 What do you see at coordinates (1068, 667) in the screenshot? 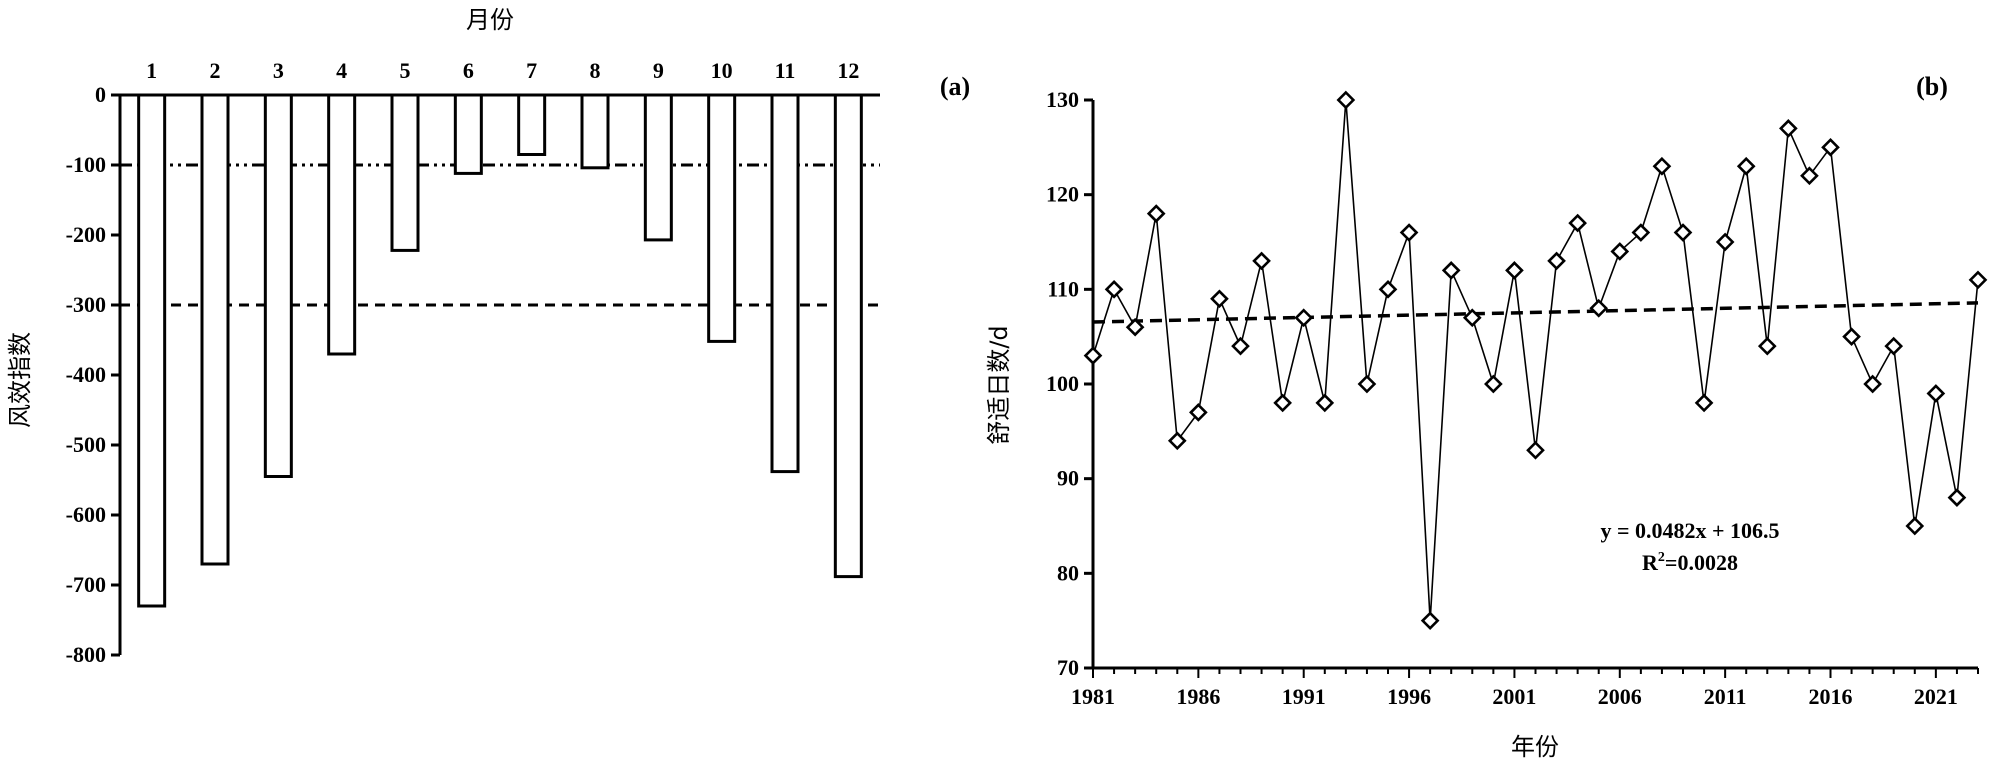
I see `y-tick-label: 70` at bounding box center [1068, 667].